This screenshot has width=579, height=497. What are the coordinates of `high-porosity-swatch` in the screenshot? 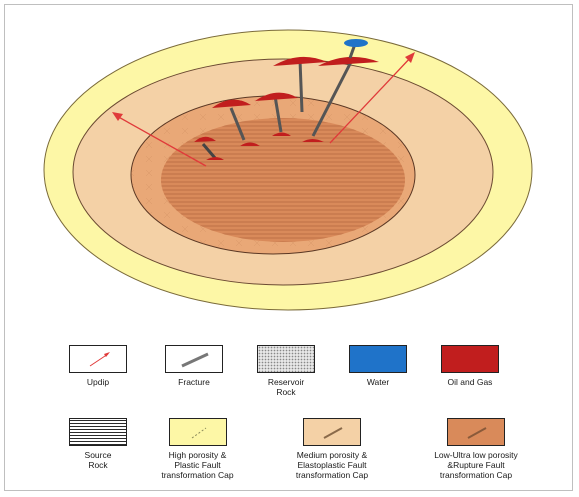 It's located at (197, 432).